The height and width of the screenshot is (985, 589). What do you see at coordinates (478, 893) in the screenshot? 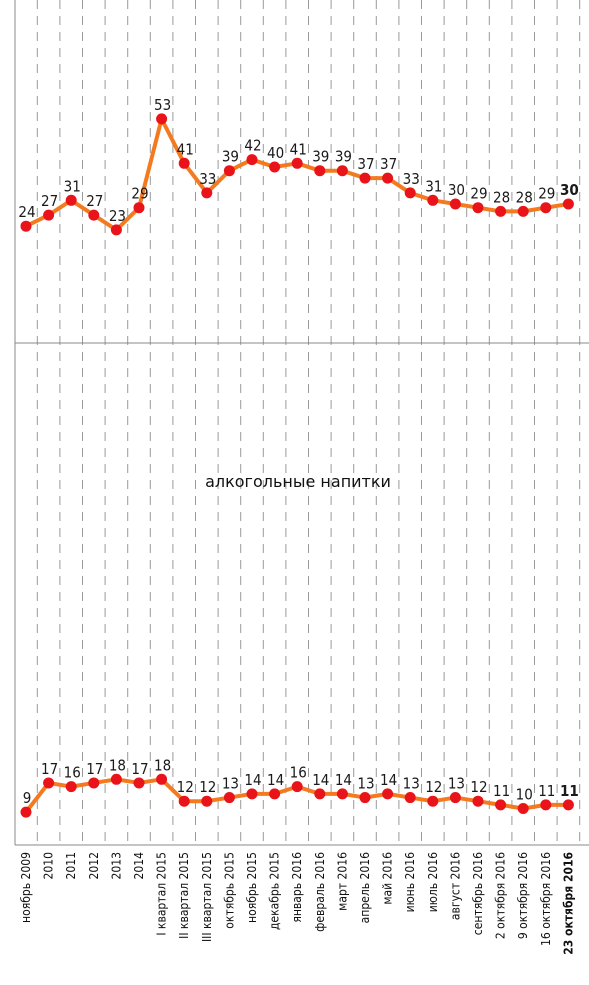
I see `x-tick-label: сентябрь 2016` at bounding box center [478, 893].